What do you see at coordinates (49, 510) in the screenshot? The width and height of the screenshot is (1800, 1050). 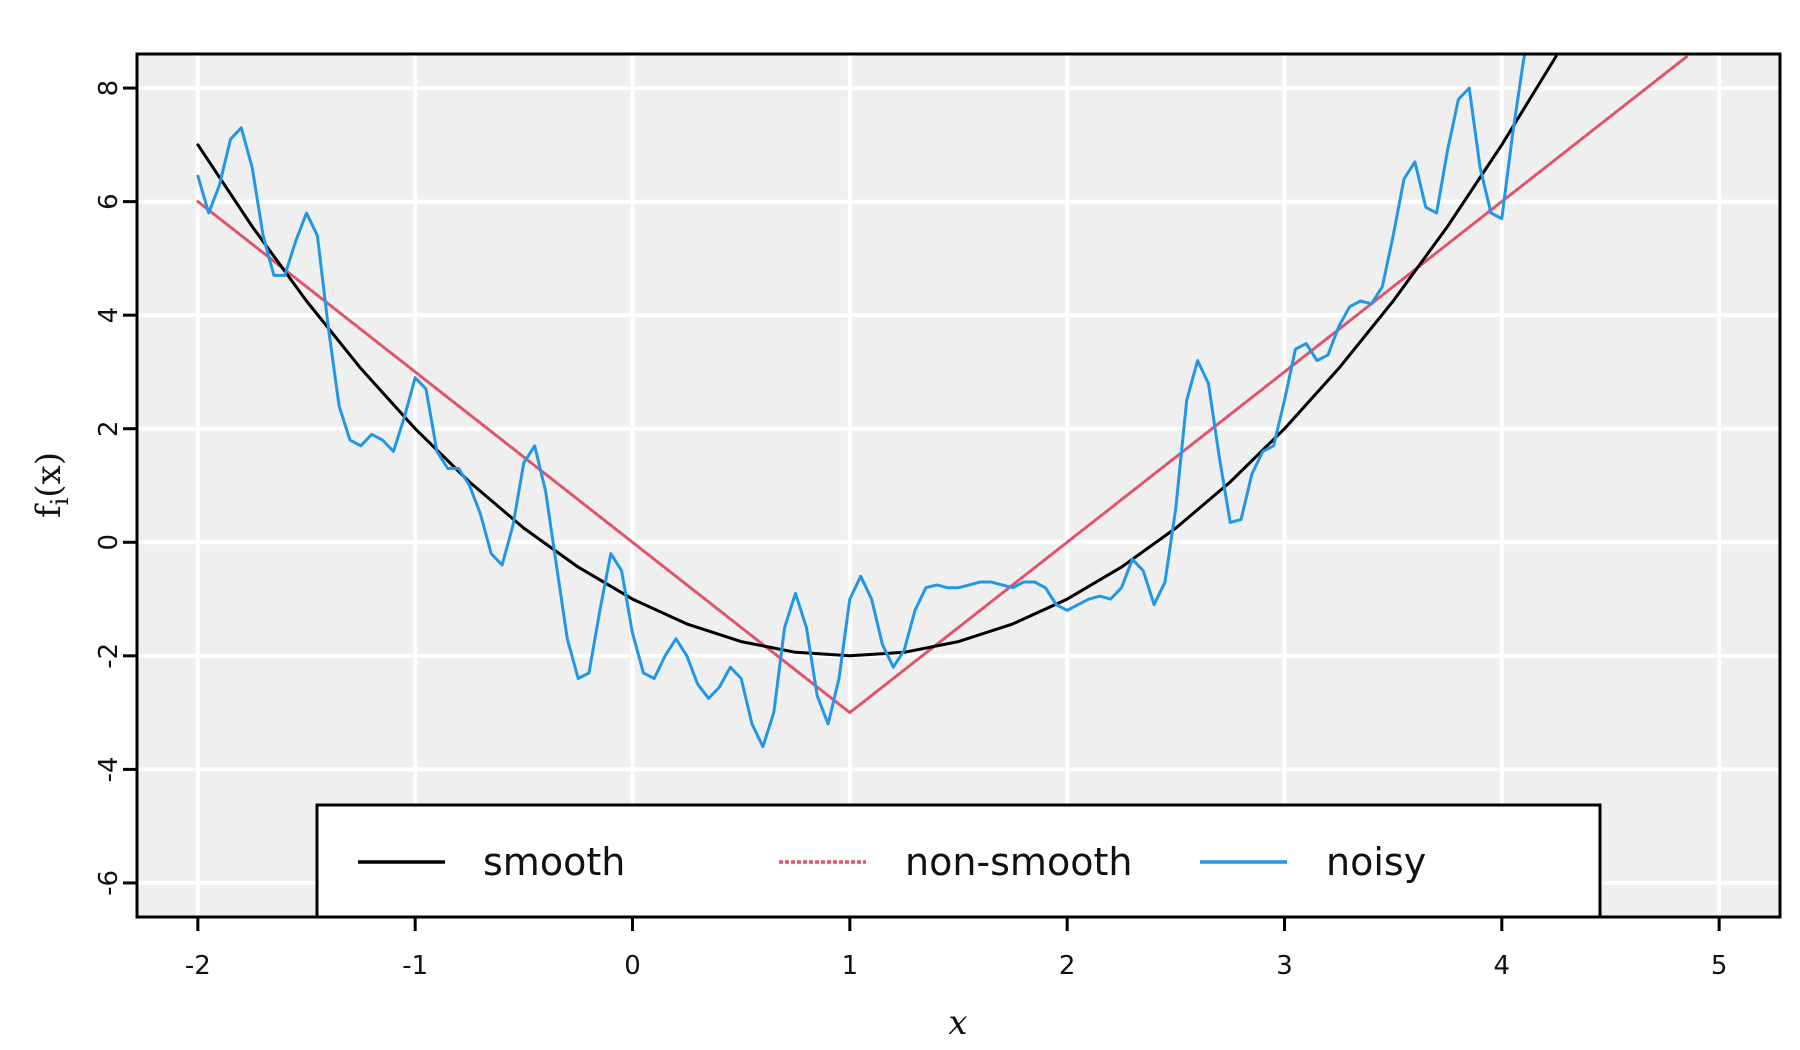 I see `y-axis-label-main: f` at bounding box center [49, 510].